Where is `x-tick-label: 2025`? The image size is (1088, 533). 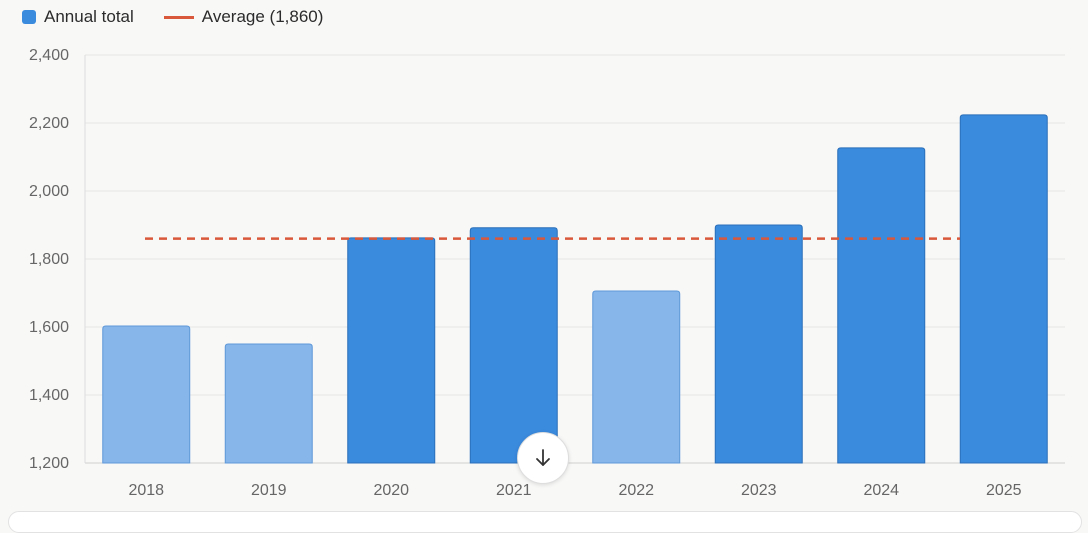 x-tick-label: 2025 is located at coordinates (1004, 490).